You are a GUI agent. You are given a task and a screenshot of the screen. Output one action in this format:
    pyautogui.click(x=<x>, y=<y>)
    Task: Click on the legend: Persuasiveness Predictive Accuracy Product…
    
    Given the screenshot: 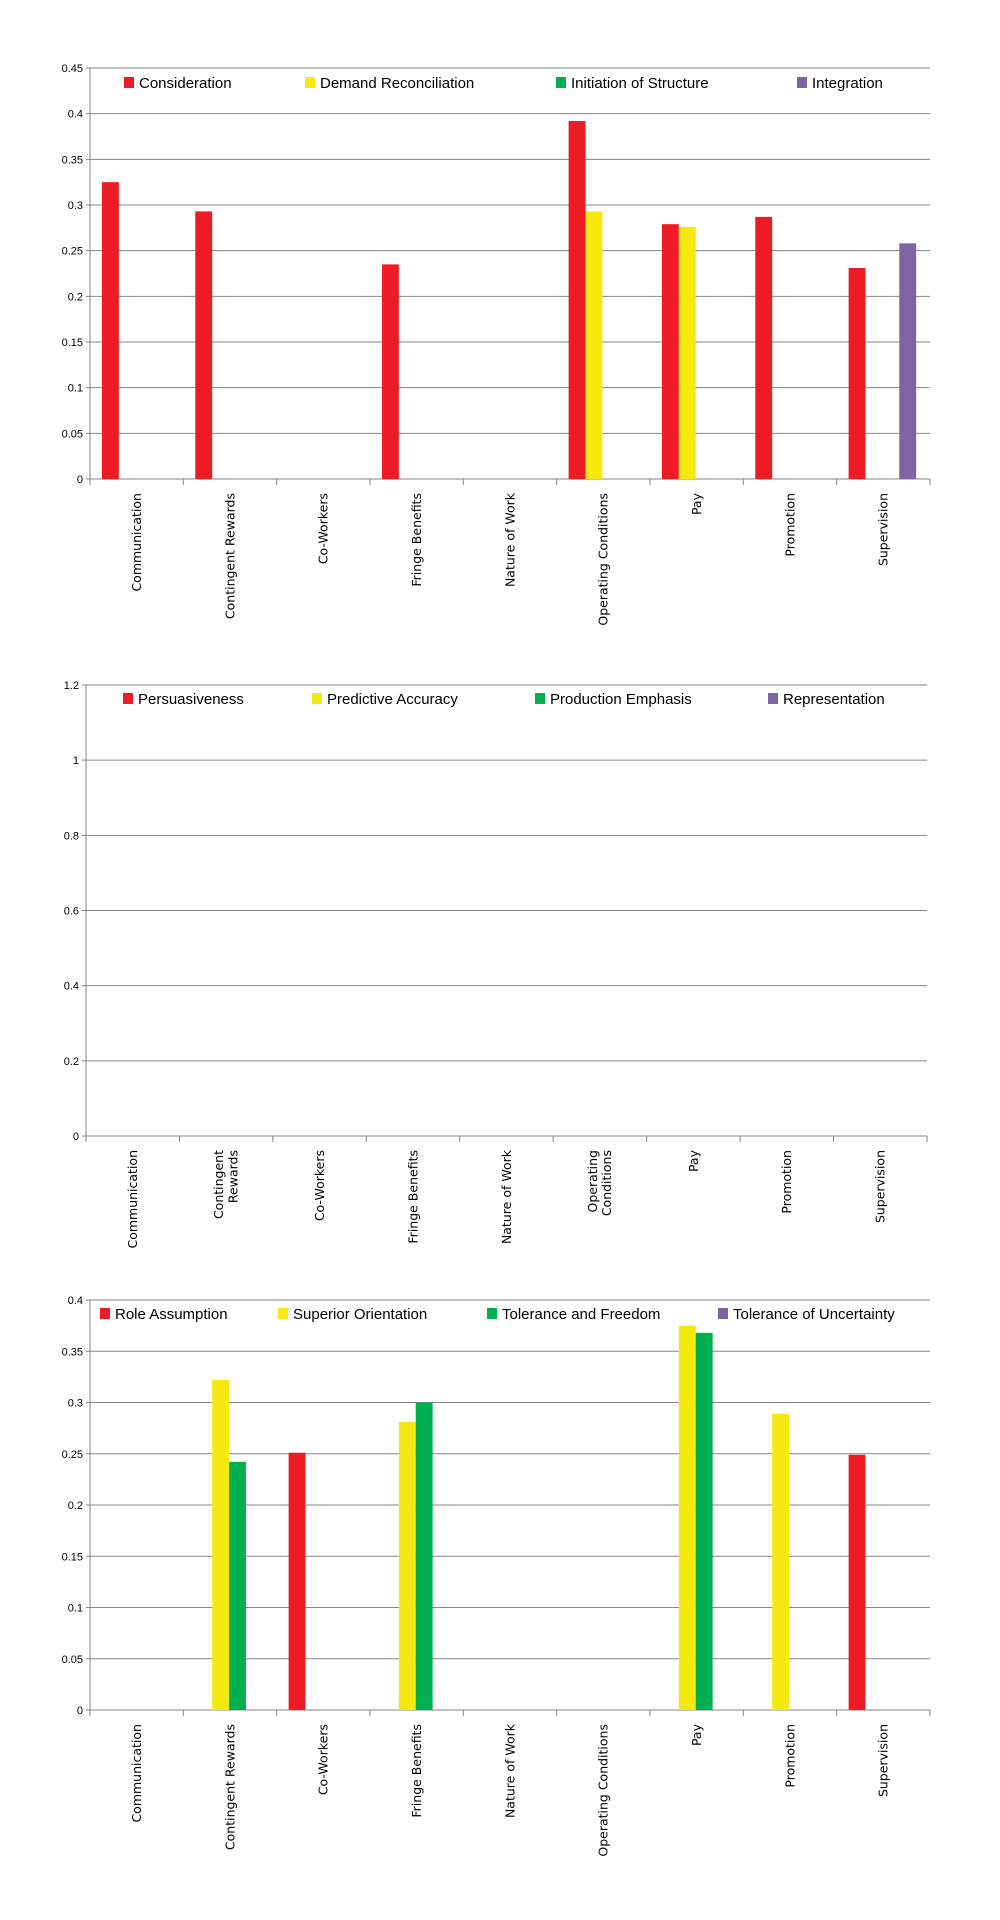 What is the action you would take?
    pyautogui.click(x=504, y=699)
    